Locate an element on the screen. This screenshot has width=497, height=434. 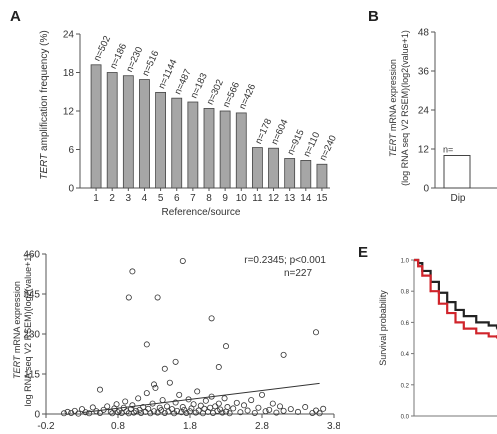
chart-e-ytick-label: 0.0 is located at coordinates (405, 418).